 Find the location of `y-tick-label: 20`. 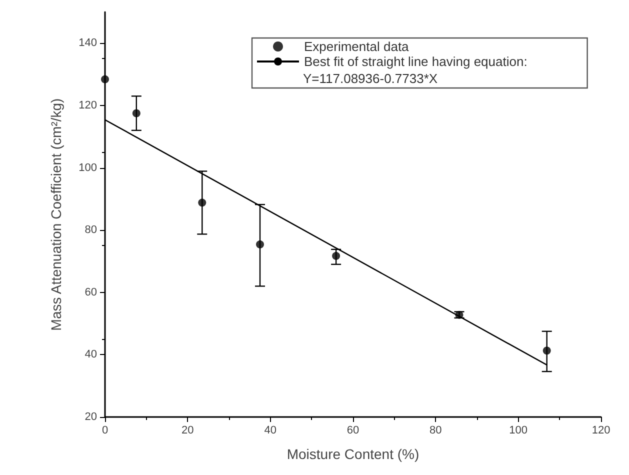

y-tick-label: 20 is located at coordinates (90, 417).